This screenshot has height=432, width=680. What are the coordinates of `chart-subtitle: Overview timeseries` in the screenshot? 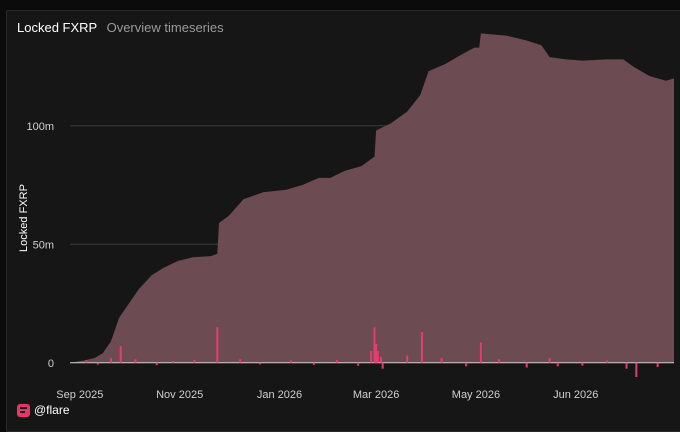 It's located at (165, 27).